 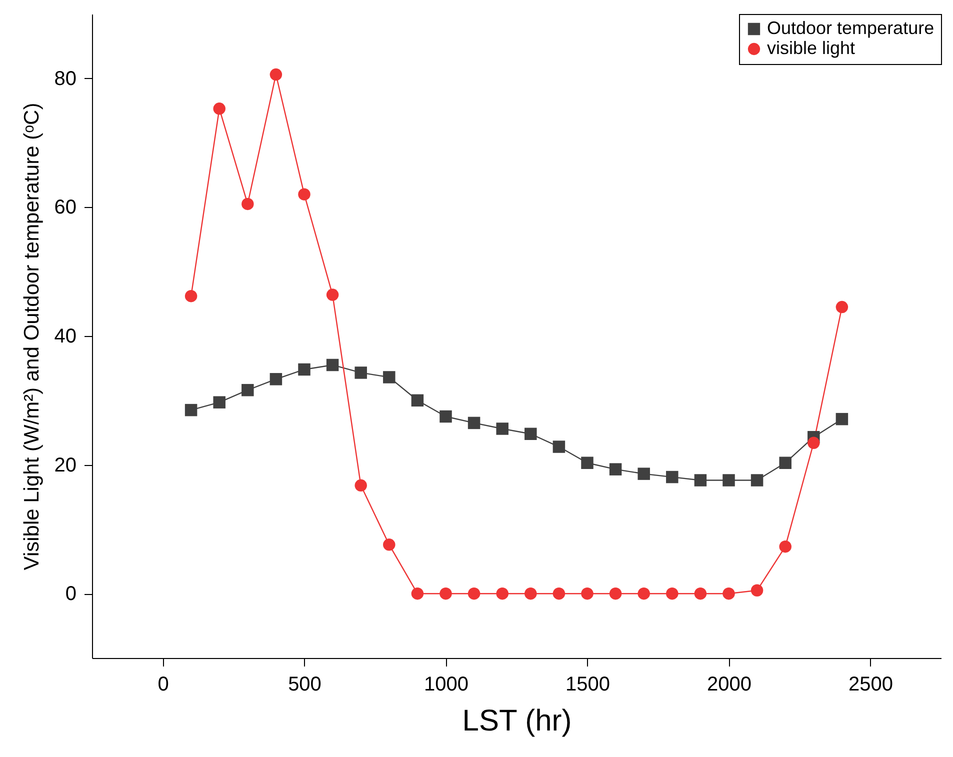 What do you see at coordinates (32, 336) in the screenshot?
I see `y-axis-title: Visible Light (W/m²) and Outdoor temperature (ᵒC)` at bounding box center [32, 336].